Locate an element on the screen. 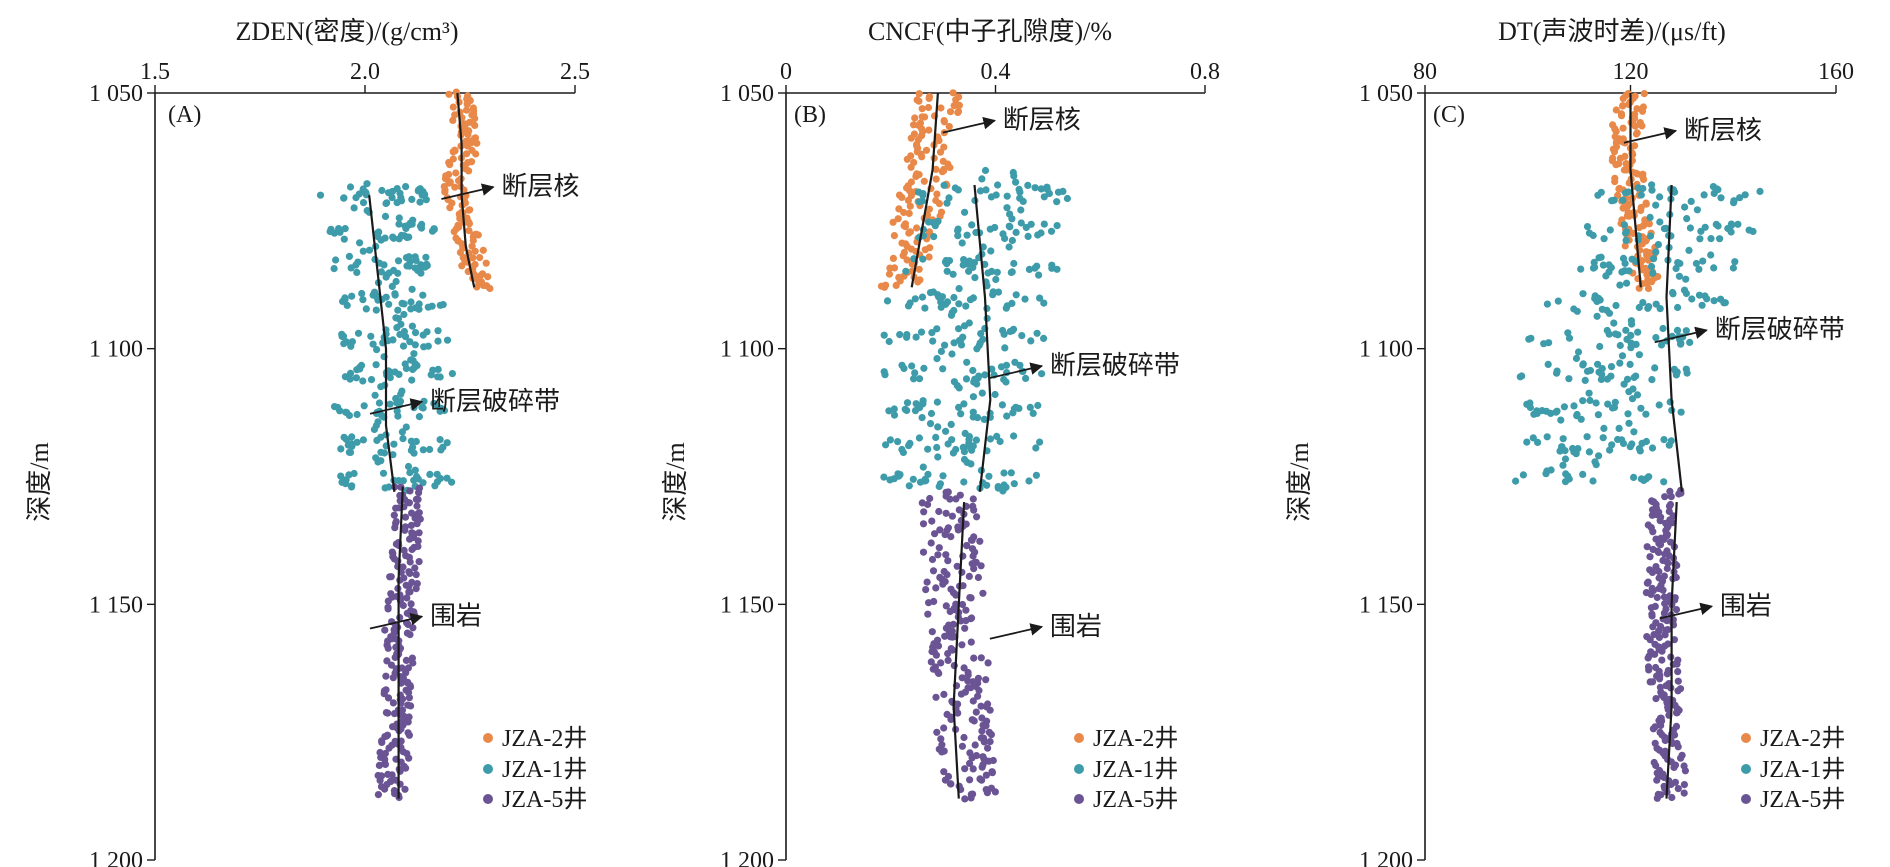 This screenshot has height=867, width=1890. panel-c-legend: JZA-2井 JZA-1井 JZA-5井 is located at coordinates (1793, 769).